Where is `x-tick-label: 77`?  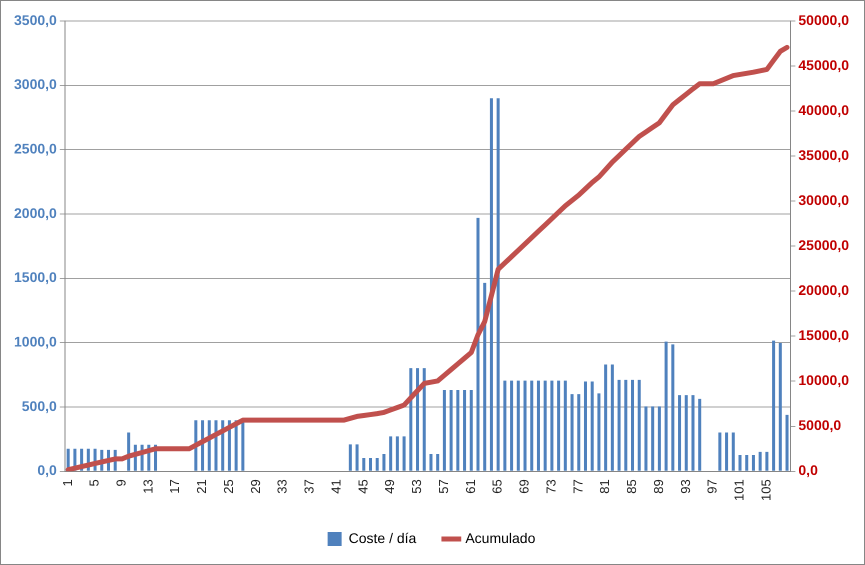 x-tick-label: 77 is located at coordinates (578, 486).